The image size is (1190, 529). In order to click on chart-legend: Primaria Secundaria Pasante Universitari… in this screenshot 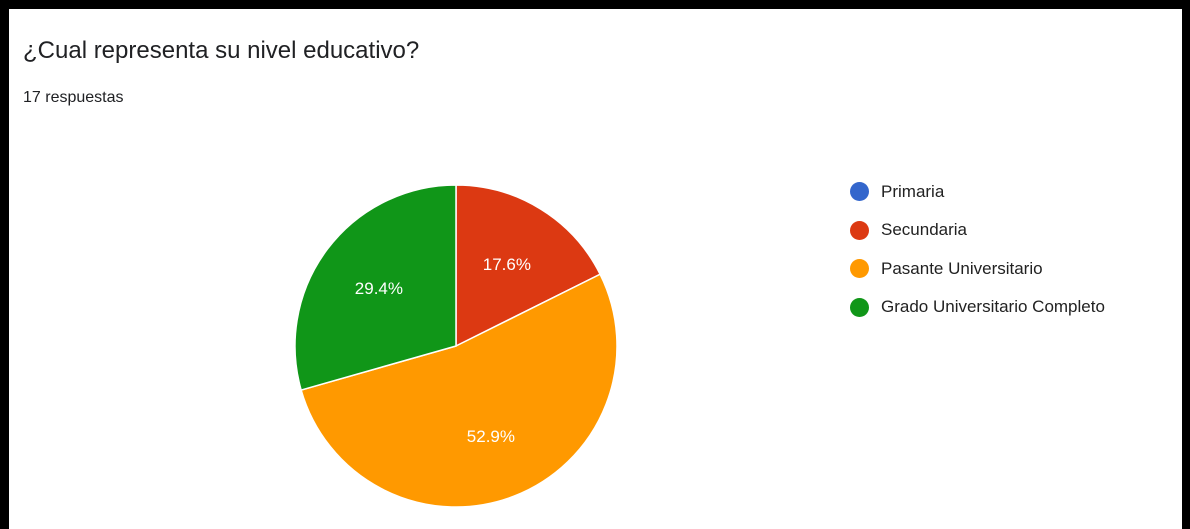, I will do `click(977, 256)`.